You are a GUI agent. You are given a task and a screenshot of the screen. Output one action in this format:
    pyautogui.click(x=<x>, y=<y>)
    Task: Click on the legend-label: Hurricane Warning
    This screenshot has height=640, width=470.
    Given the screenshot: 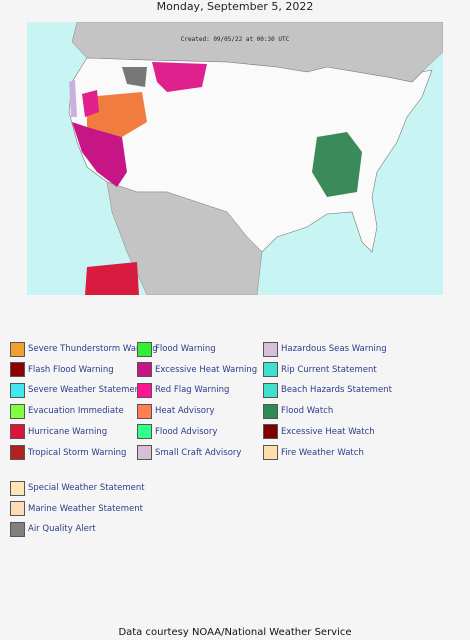 What is the action you would take?
    pyautogui.click(x=68, y=431)
    